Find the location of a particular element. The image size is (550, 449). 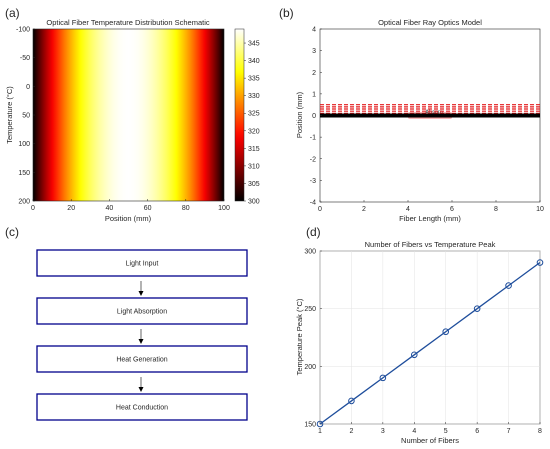

flow-step-label: Light Absorption is located at coordinates (142, 312).